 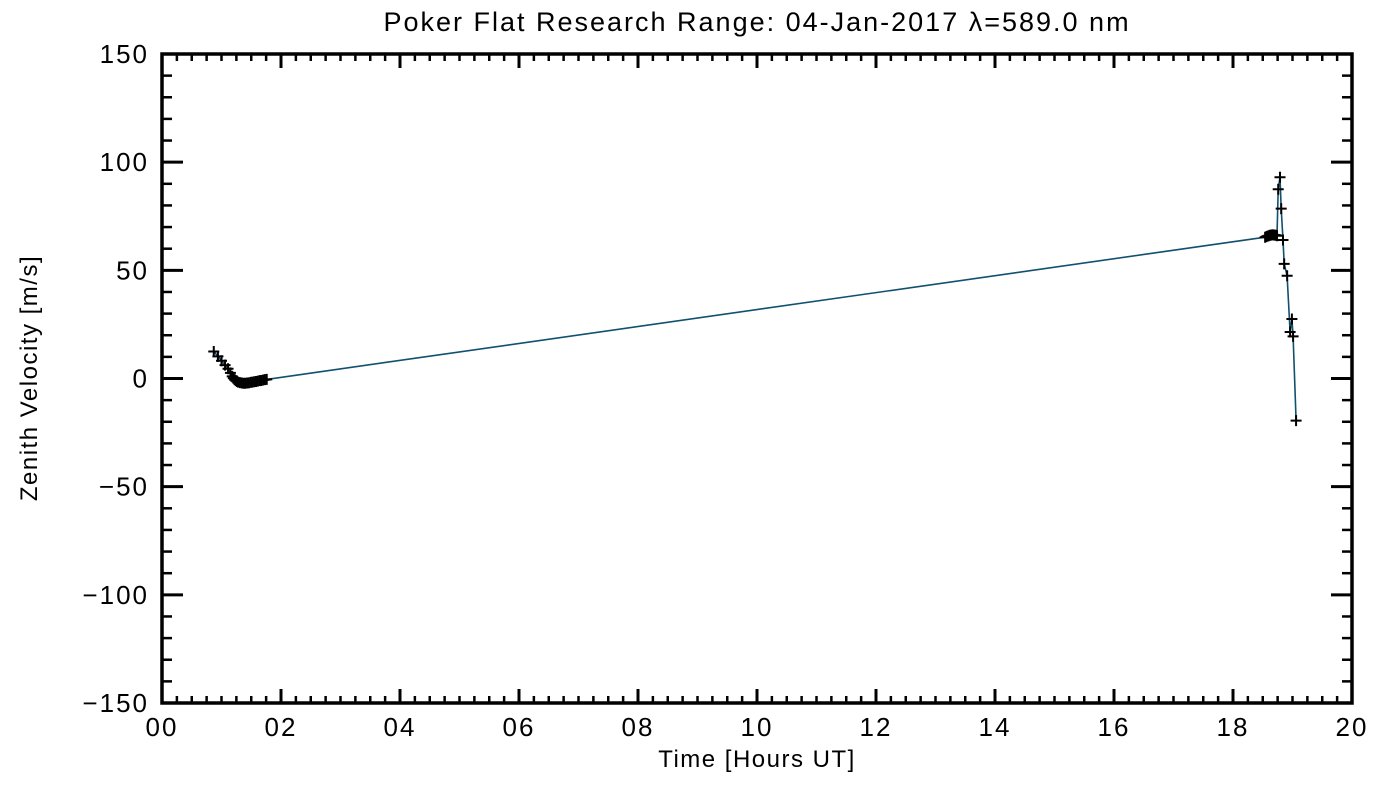 I want to click on y-tick-label: 150, so click(x=124, y=54).